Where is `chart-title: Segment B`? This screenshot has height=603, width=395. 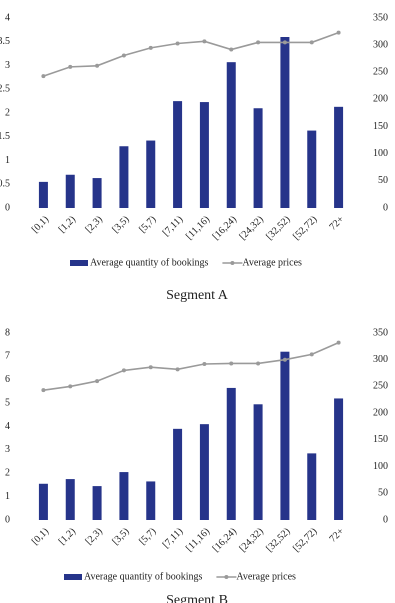 chart-title: Segment B is located at coordinates (197, 598).